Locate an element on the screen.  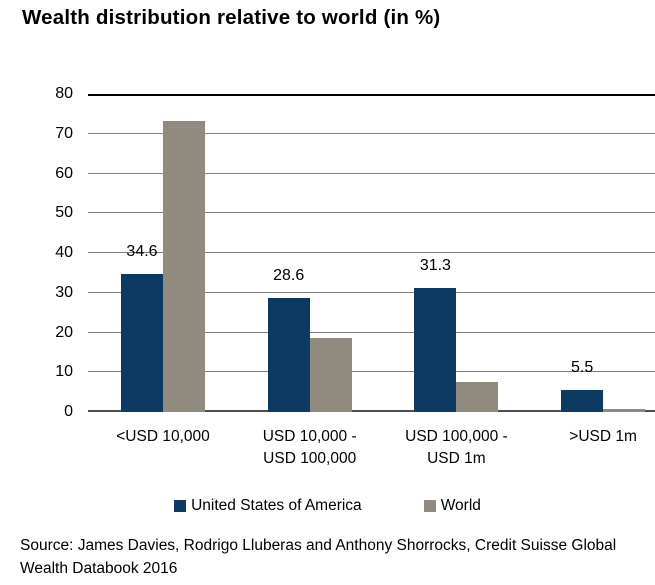
data-label: 5.5 is located at coordinates (582, 368).